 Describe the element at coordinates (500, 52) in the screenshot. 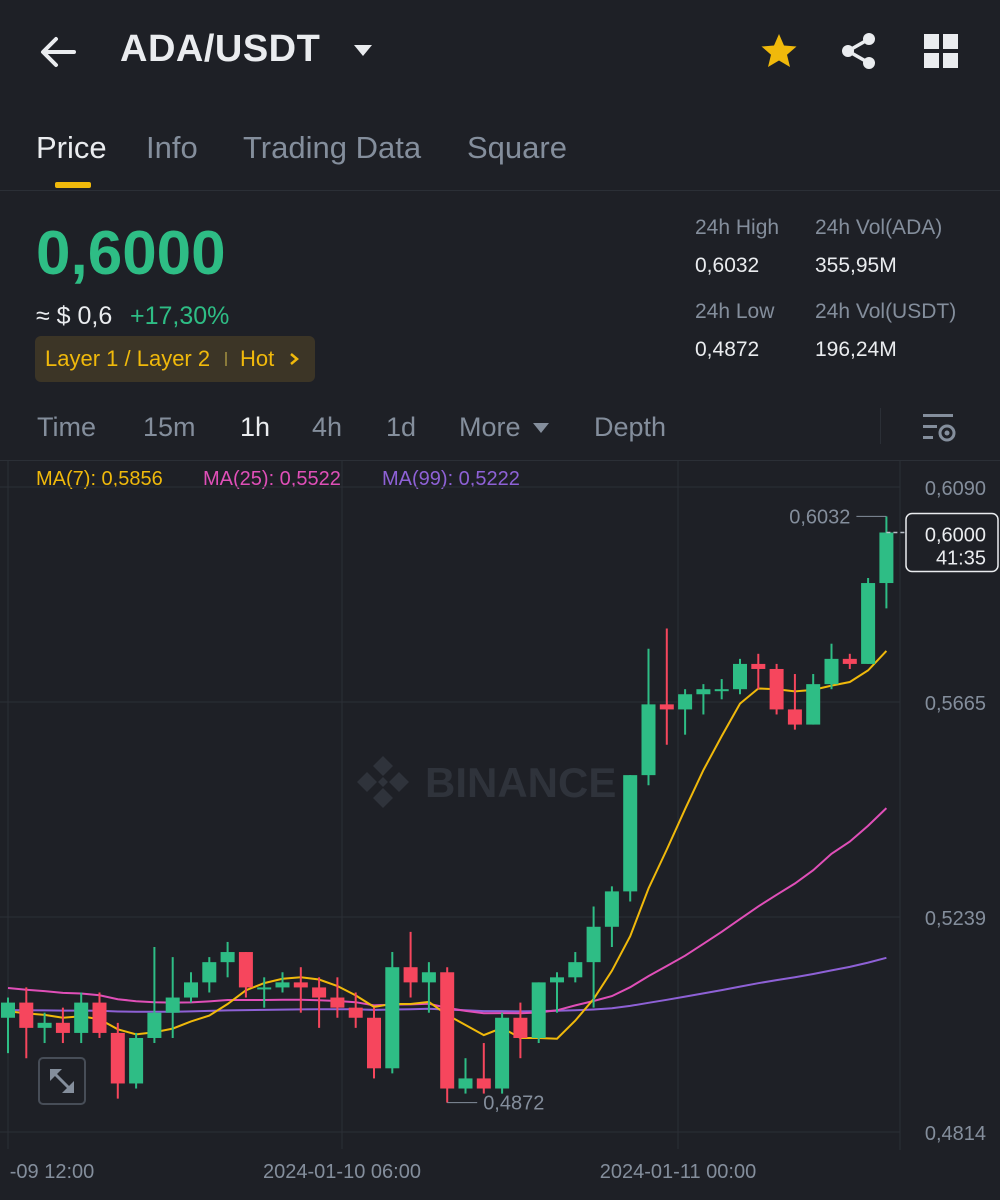

I see `top-bar: ADA/USDT` at that location.